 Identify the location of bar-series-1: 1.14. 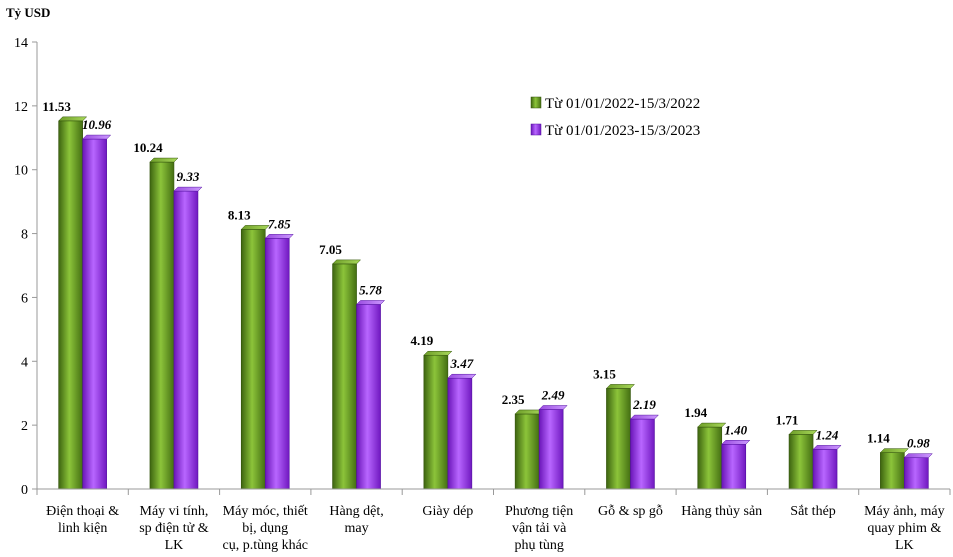
(888, 460).